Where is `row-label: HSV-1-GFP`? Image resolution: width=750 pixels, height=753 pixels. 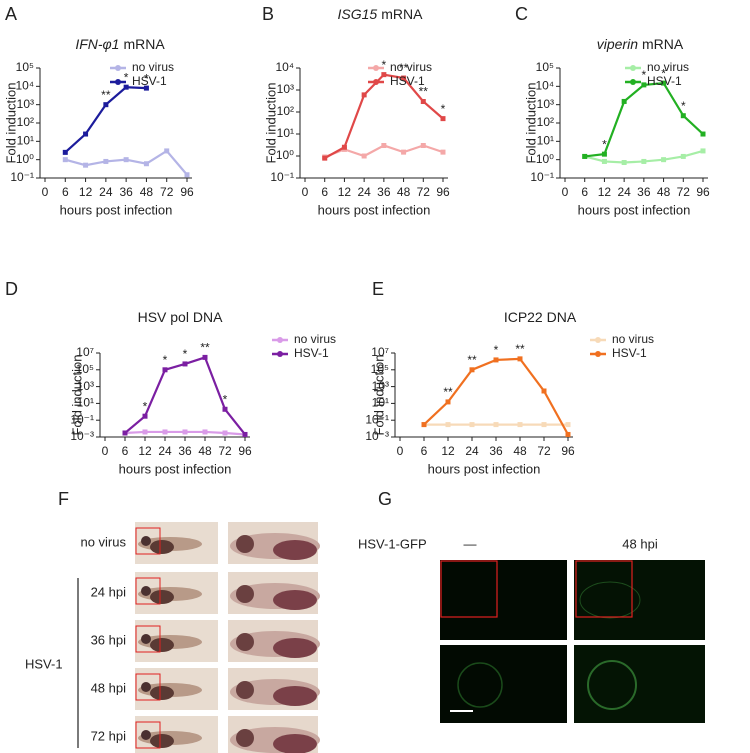 row-label: HSV-1-GFP is located at coordinates (392, 543).